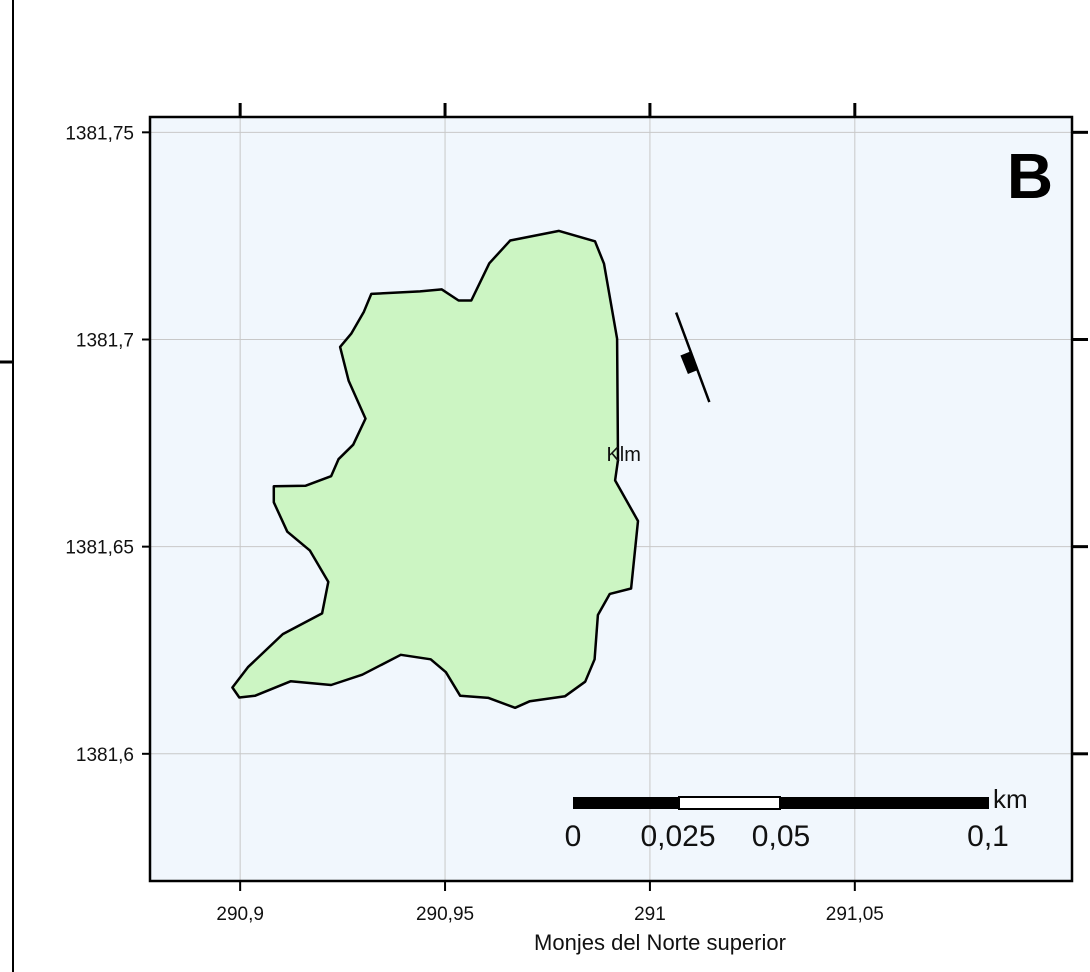 The width and height of the screenshot is (1090, 972). What do you see at coordinates (988, 836) in the screenshot?
I see `scale-label-3: 0,1` at bounding box center [988, 836].